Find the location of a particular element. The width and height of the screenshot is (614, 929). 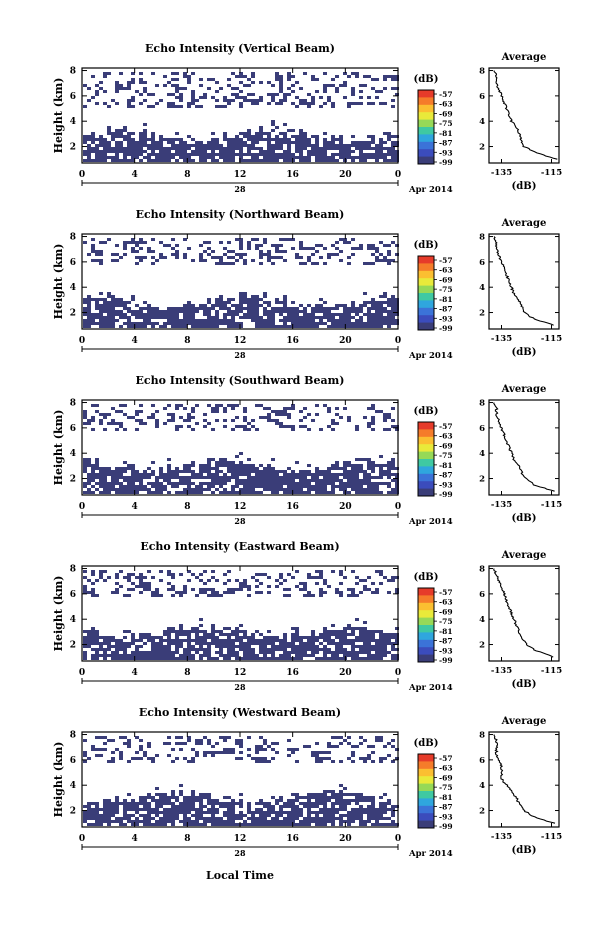

y-tick-label: 8 is located at coordinates (73, 238).